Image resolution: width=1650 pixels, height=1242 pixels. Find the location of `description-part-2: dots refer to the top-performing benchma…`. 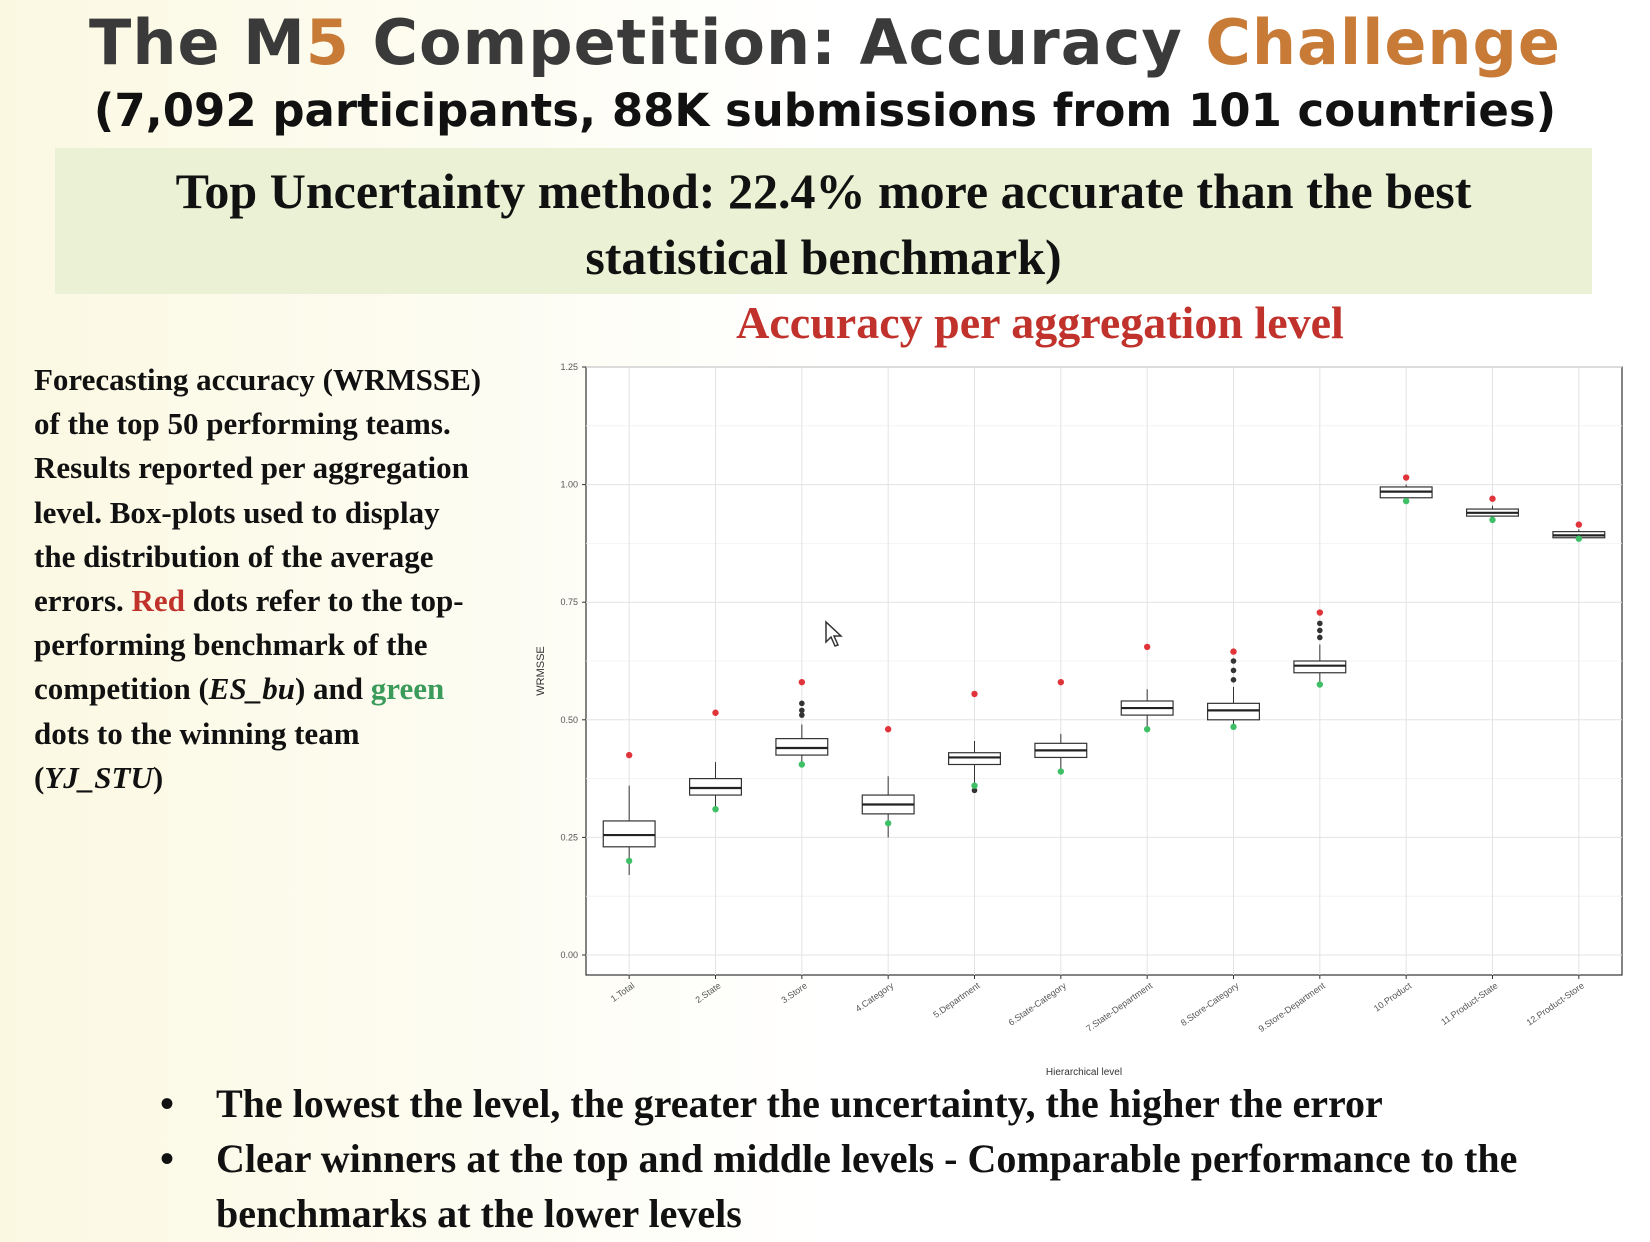

description-part-2: dots refer to the top-performing benchma… is located at coordinates (249, 645).